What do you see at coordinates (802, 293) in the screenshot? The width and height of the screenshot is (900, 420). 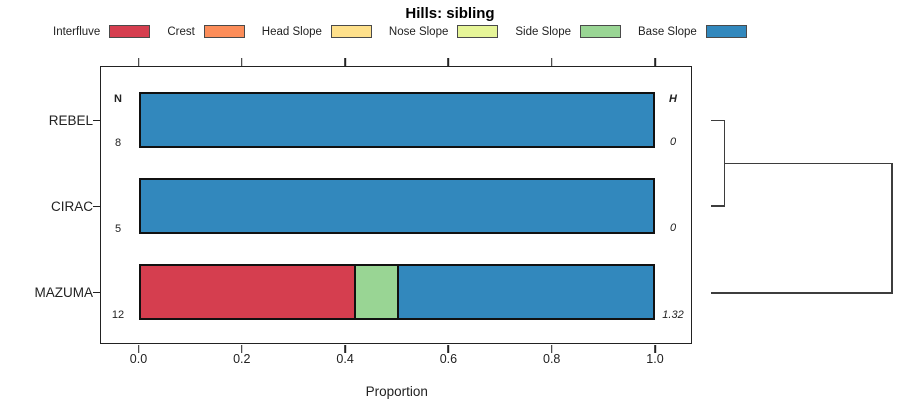 I see `dendrogram-leaf-mazuma` at bounding box center [802, 293].